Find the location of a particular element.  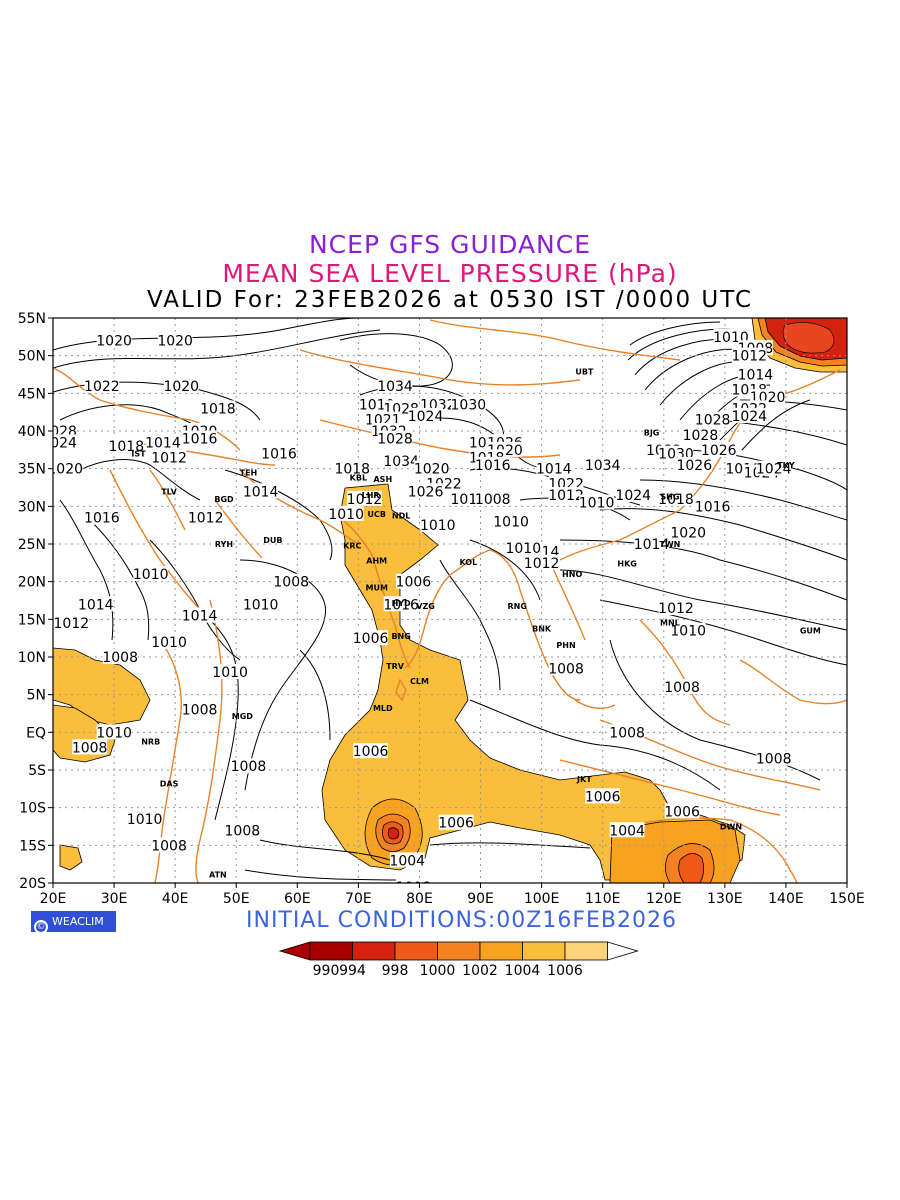

x-tick-label: 130E is located at coordinates (725, 899).